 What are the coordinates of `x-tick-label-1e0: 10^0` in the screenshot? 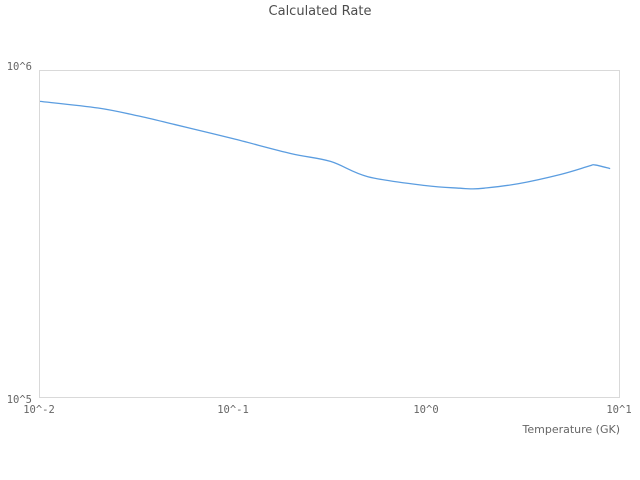 It's located at (426, 410).